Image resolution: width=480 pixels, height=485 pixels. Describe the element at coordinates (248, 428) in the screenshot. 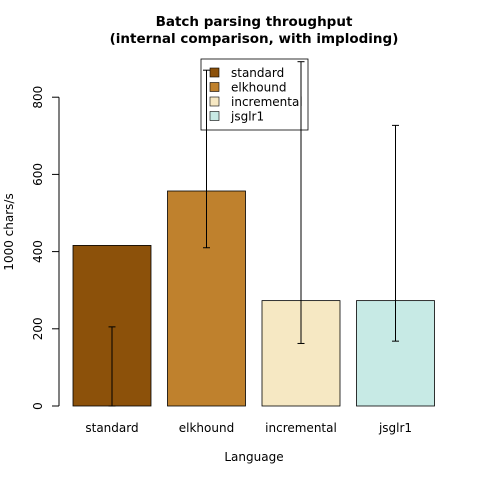

I see `x-tick-labels: standard elkhound incremental jsglr1` at that location.